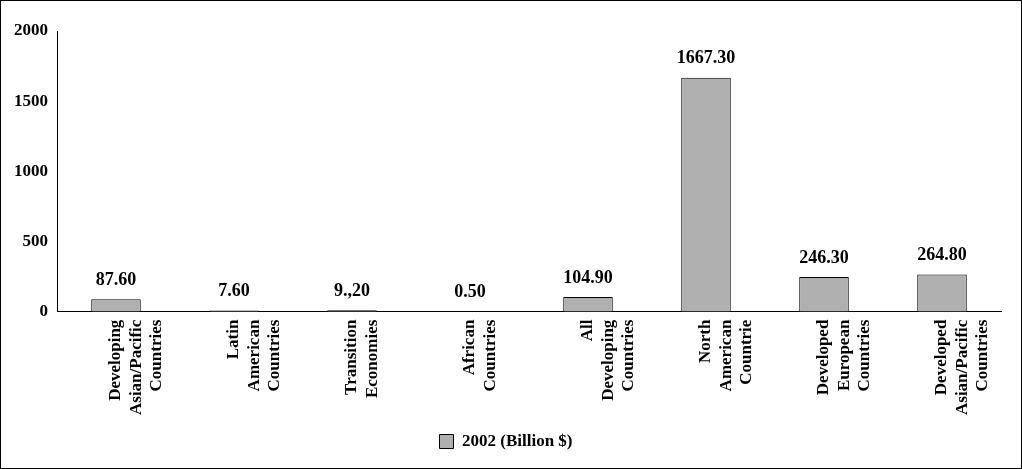 The height and width of the screenshot is (469, 1022). Describe the element at coordinates (706, 57) in the screenshot. I see `data-label: 1667.30` at that location.